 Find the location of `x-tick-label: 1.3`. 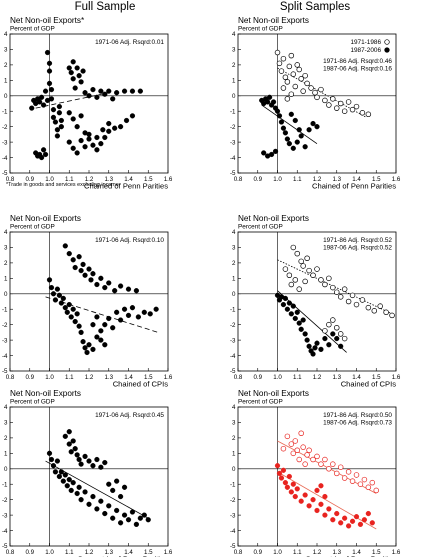

x-tick-label: 1.3 is located at coordinates (108, 179).